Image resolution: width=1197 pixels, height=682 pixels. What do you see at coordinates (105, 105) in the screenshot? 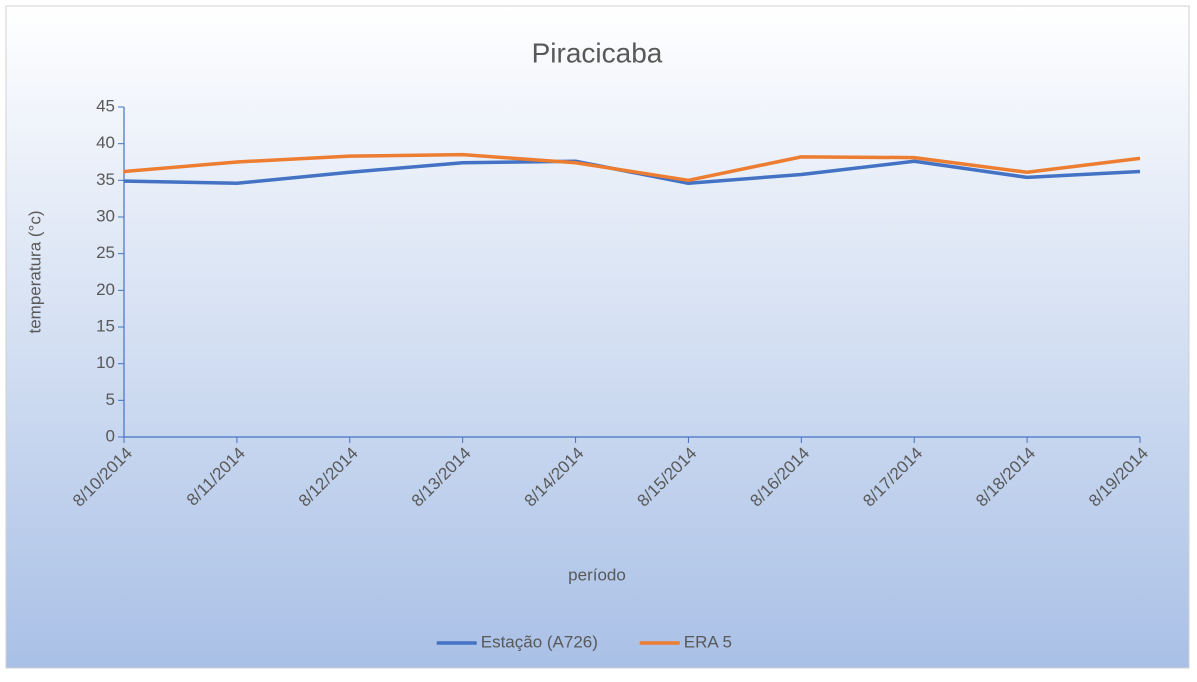
I see `y-tick-label: 45` at bounding box center [105, 105].